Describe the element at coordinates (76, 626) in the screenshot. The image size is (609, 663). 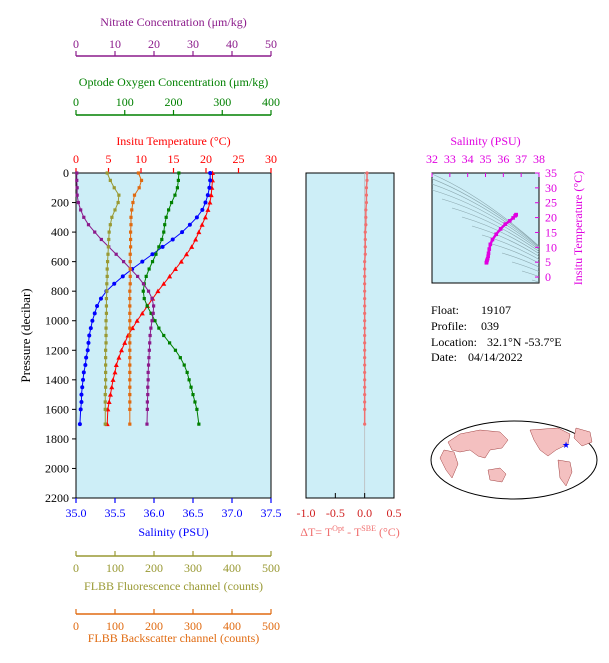
I see `backscatter-tick-label: 0` at that location.